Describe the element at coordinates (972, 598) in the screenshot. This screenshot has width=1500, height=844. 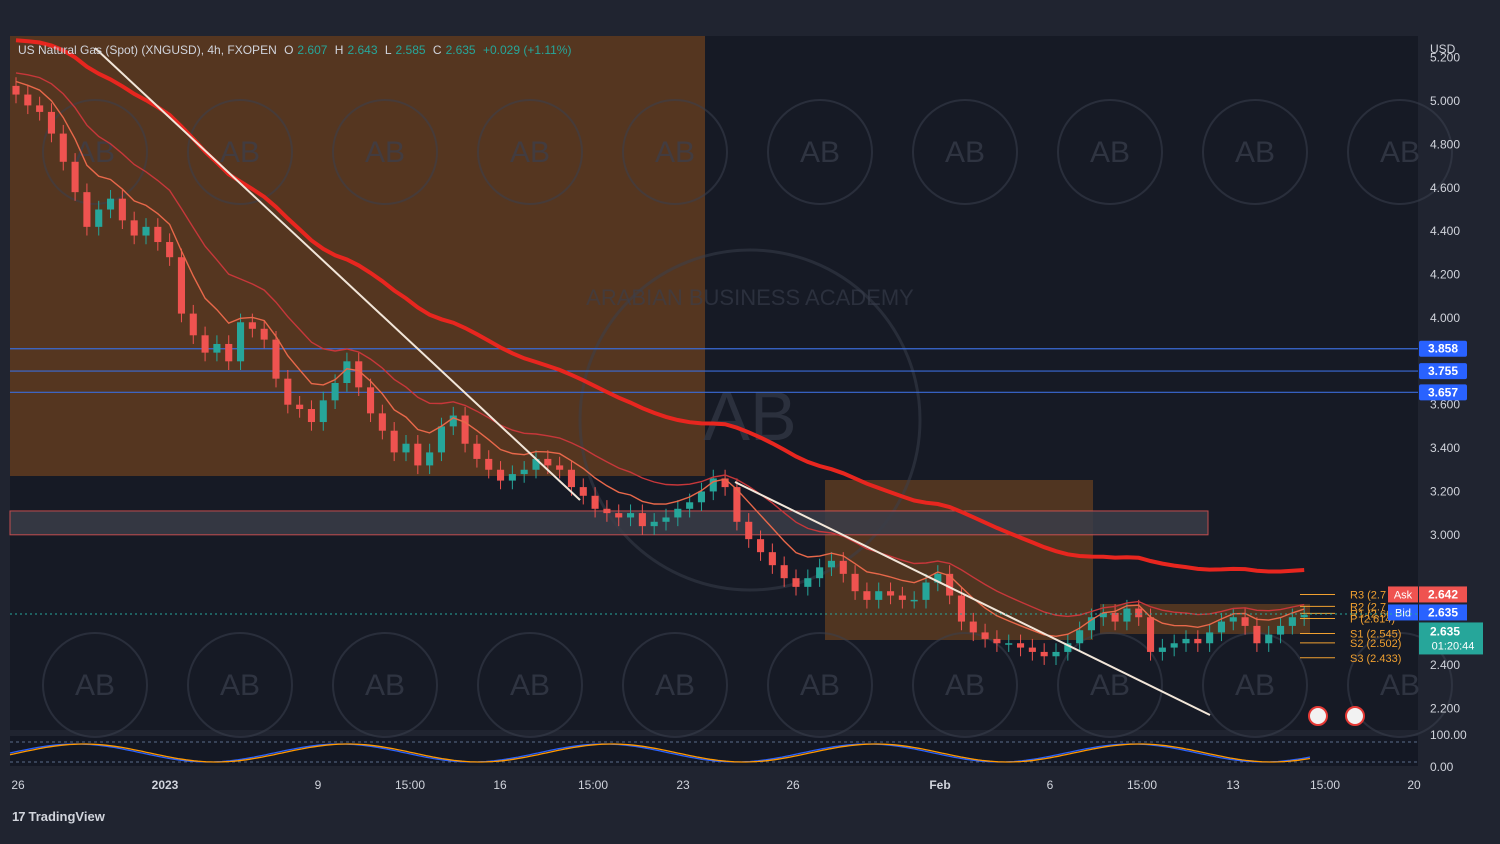
I see `trend-line` at that location.